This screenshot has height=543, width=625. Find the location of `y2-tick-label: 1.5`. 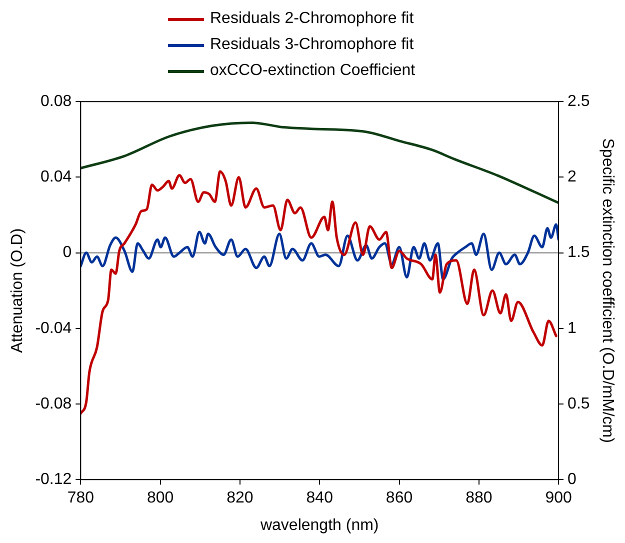

y2-tick-label: 1.5 is located at coordinates (579, 253).